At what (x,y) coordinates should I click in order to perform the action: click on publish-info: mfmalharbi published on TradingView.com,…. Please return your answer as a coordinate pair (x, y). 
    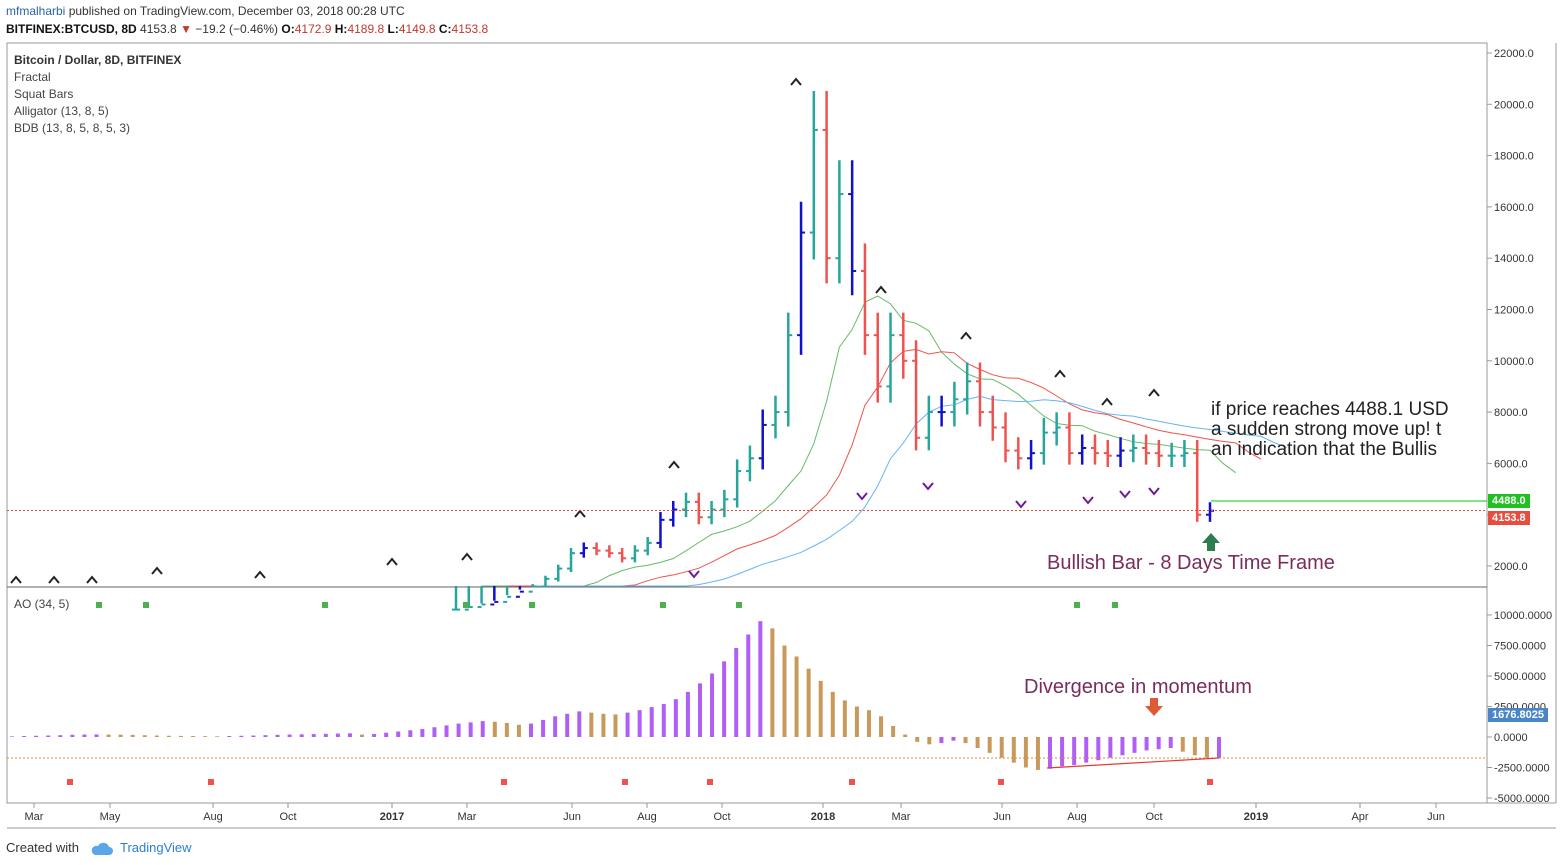
    Looking at the image, I should click on (205, 11).